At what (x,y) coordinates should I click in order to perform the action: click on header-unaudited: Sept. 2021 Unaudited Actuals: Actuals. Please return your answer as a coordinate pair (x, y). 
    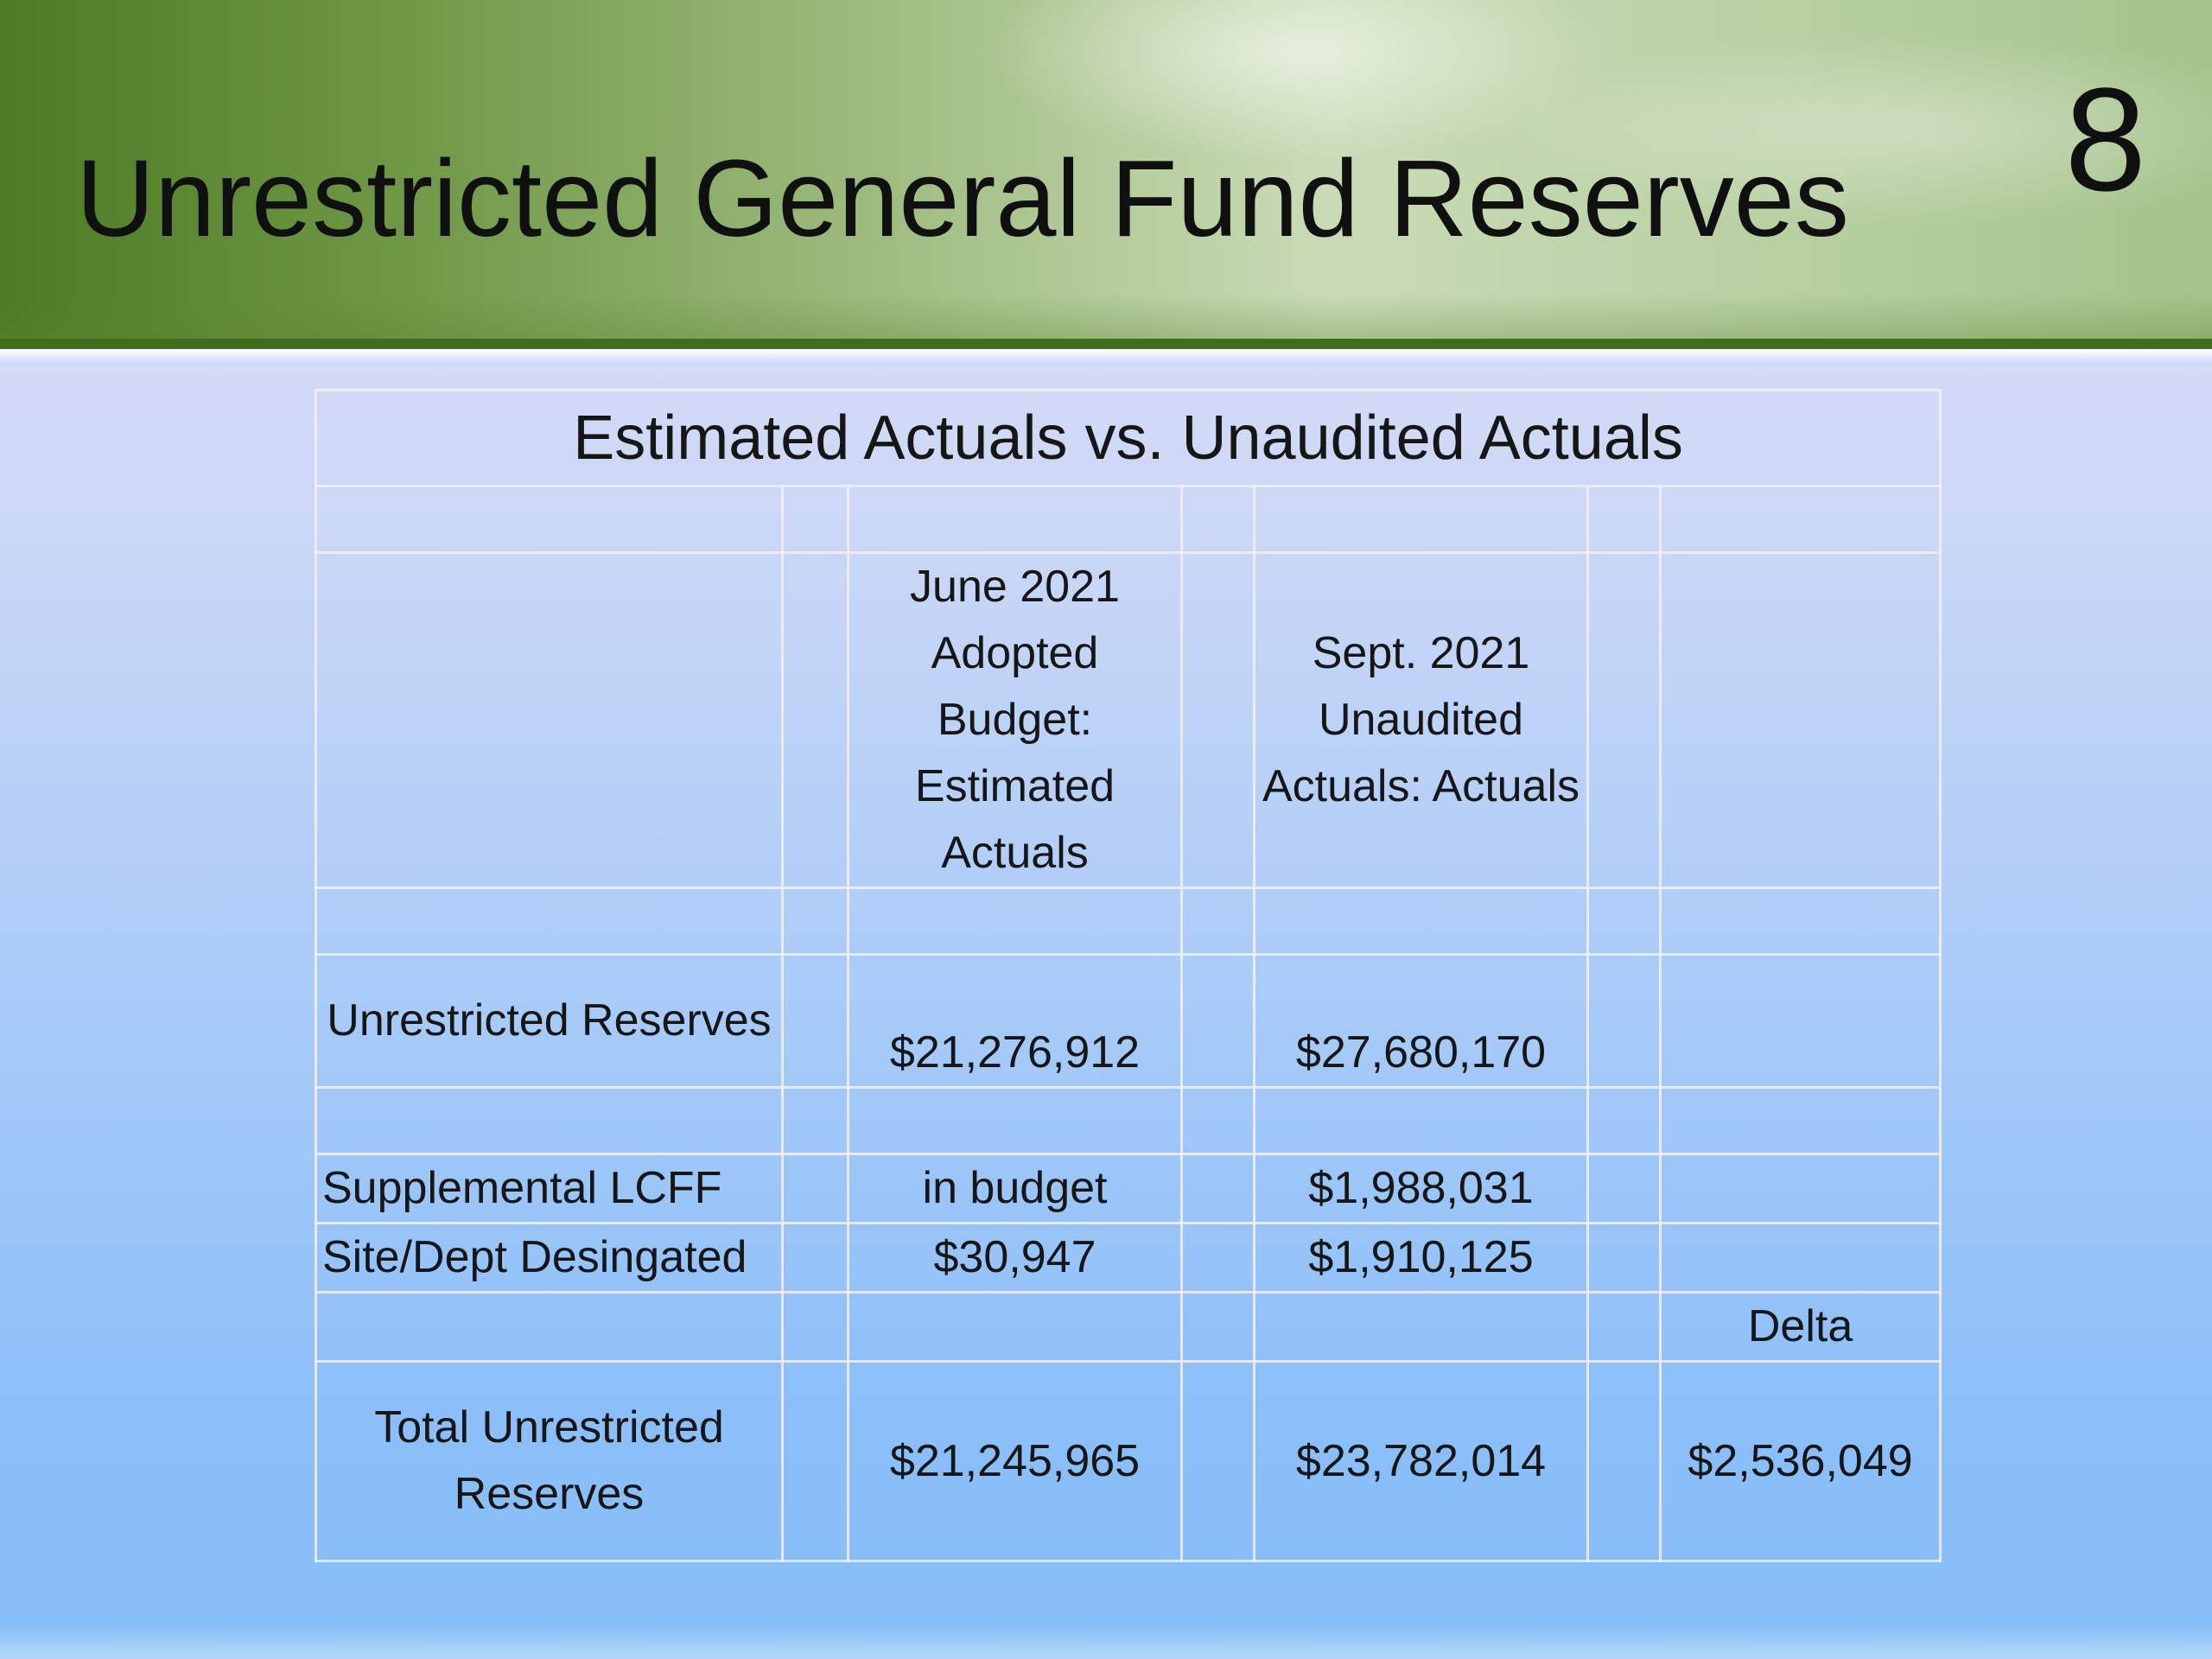
    Looking at the image, I should click on (1421, 720).